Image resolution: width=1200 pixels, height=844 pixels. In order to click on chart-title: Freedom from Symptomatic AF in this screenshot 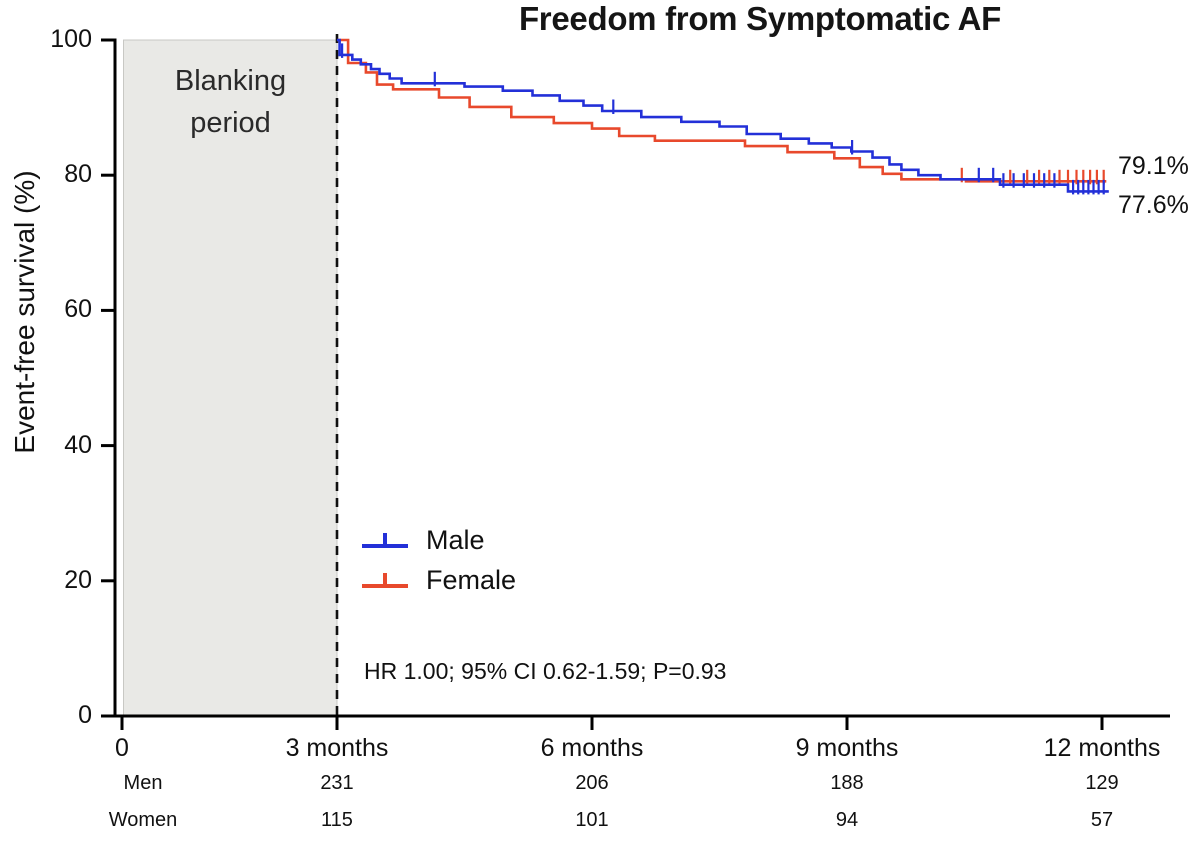, I will do `click(760, 18)`.